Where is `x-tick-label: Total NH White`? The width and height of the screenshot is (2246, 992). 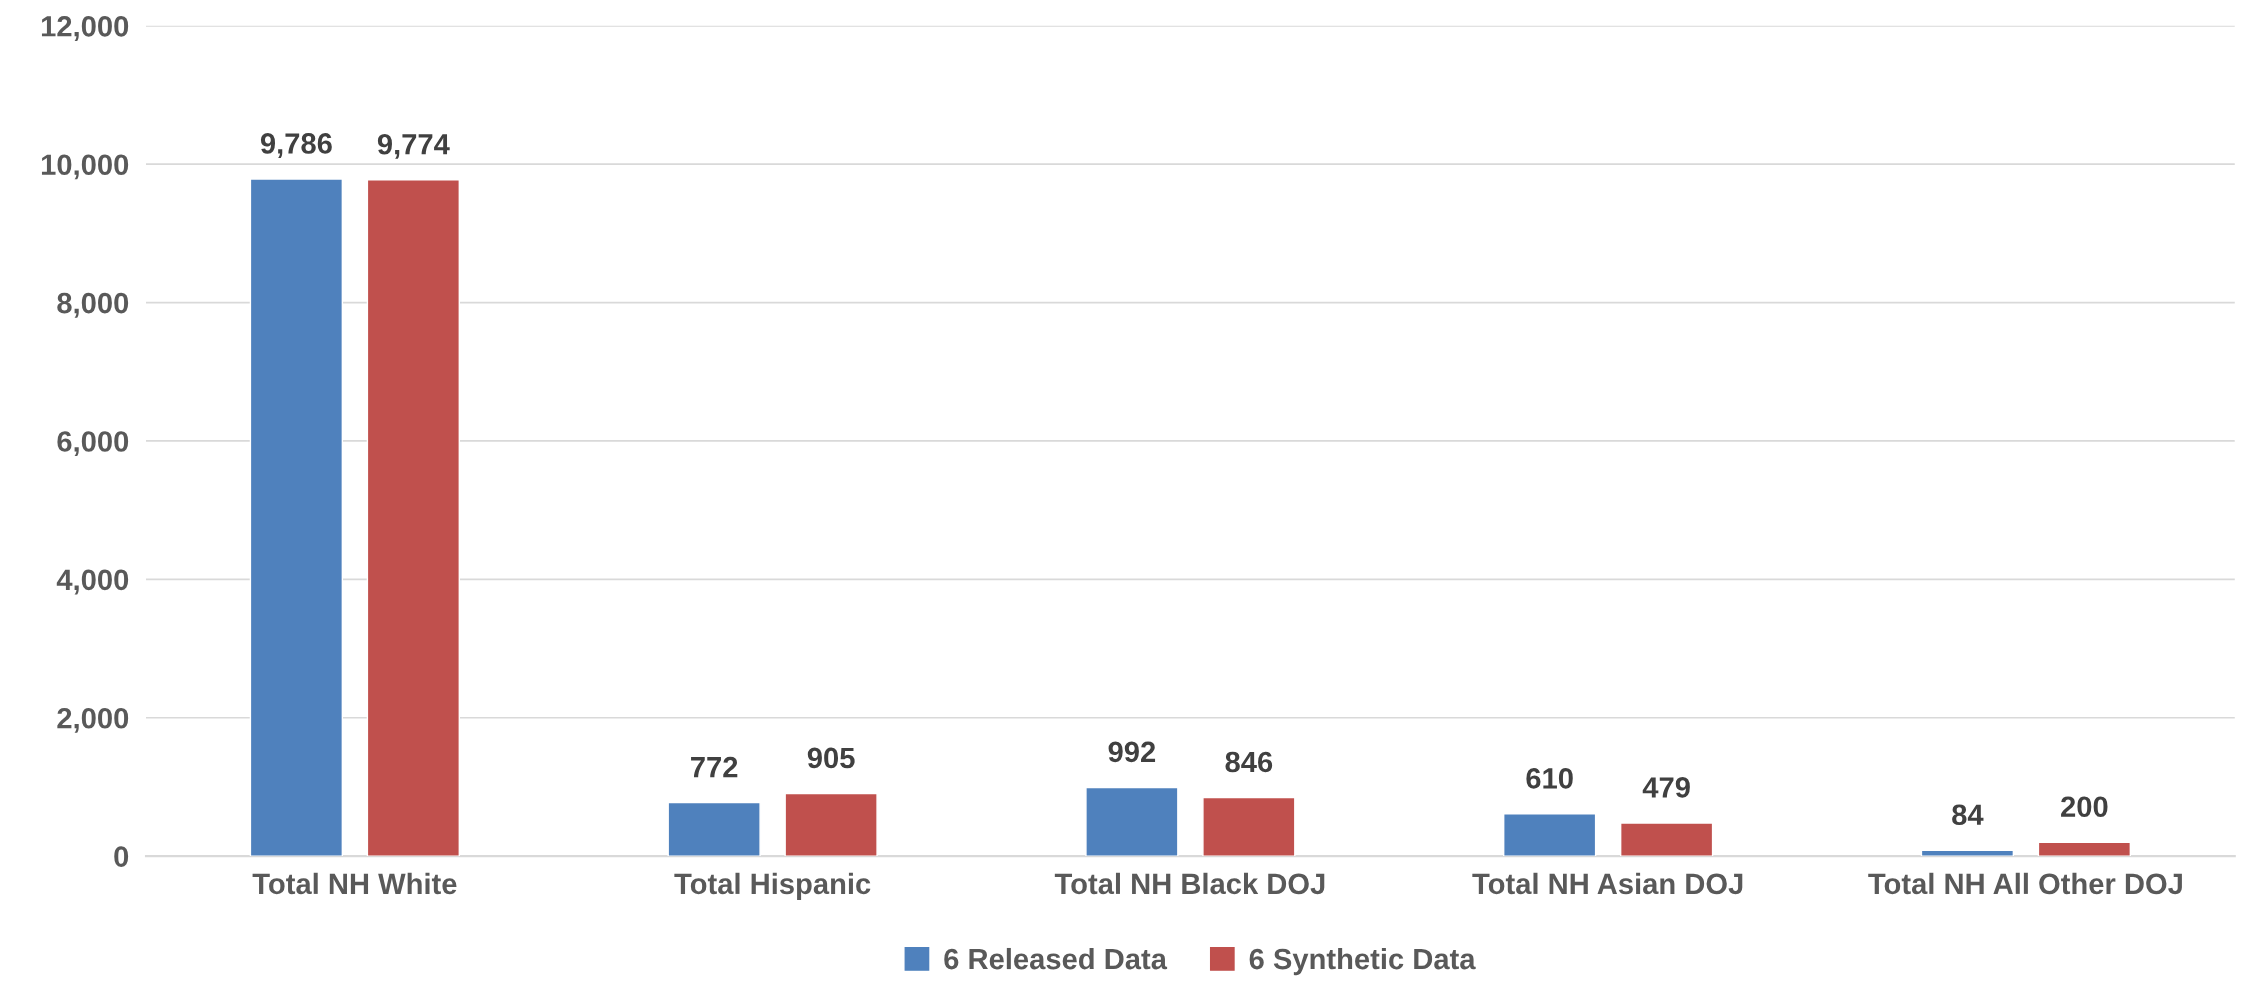
x-tick-label: Total NH White is located at coordinates (354, 883).